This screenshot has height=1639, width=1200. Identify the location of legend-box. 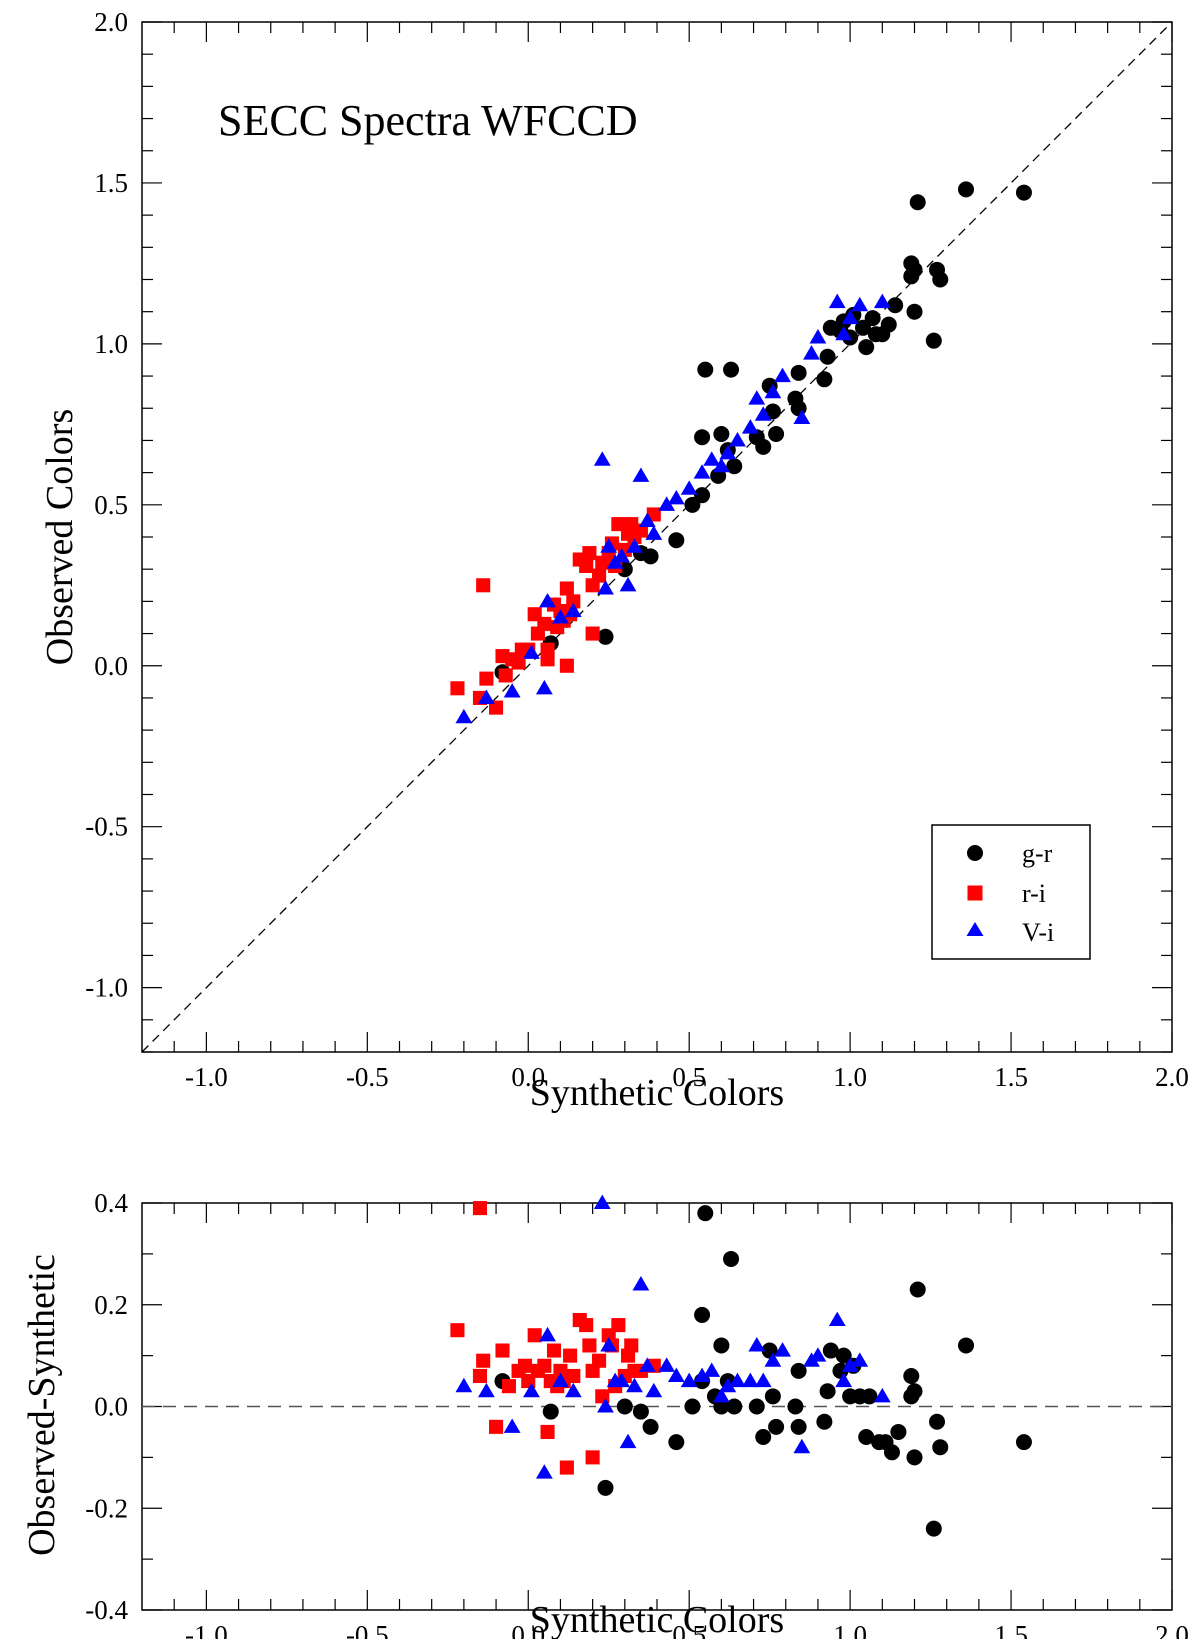
(1011, 892).